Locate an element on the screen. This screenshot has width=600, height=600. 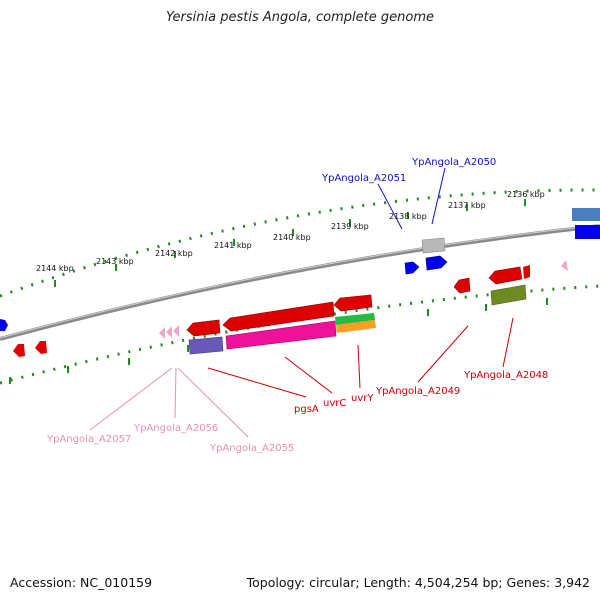
gene-red-arrow-left is located at coordinates (203, 328).